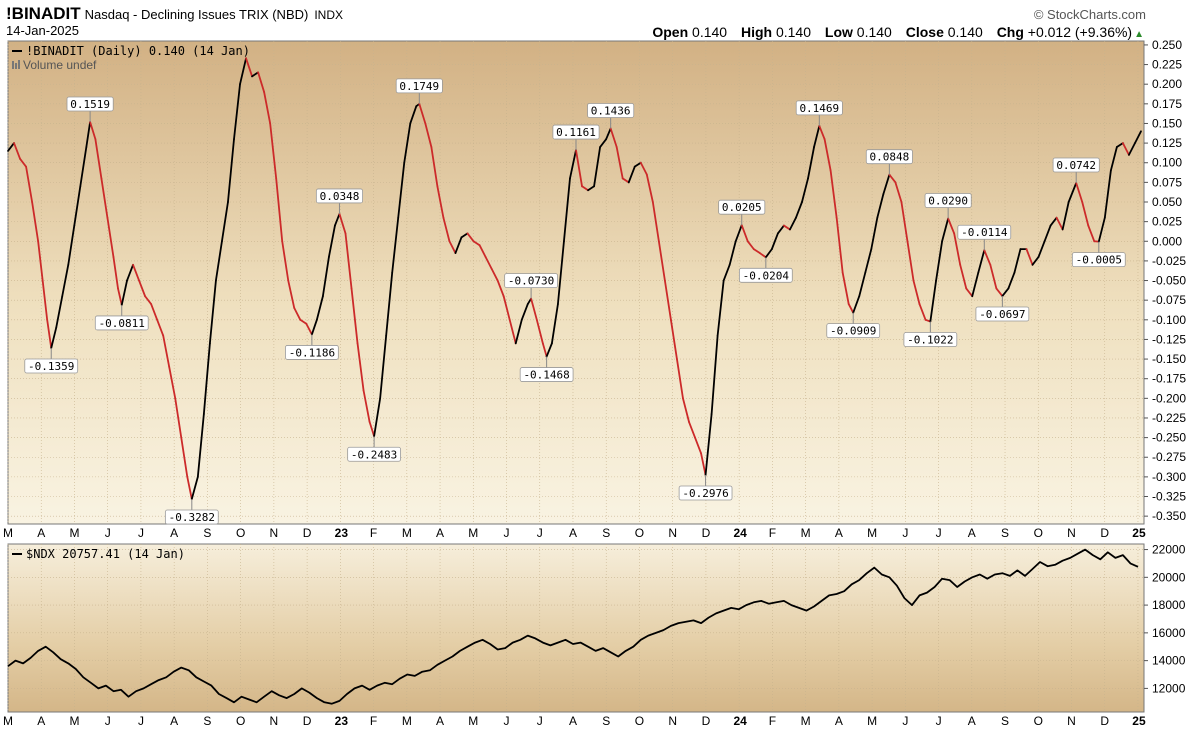  I want to click on high-value: 0.140, so click(793, 32).